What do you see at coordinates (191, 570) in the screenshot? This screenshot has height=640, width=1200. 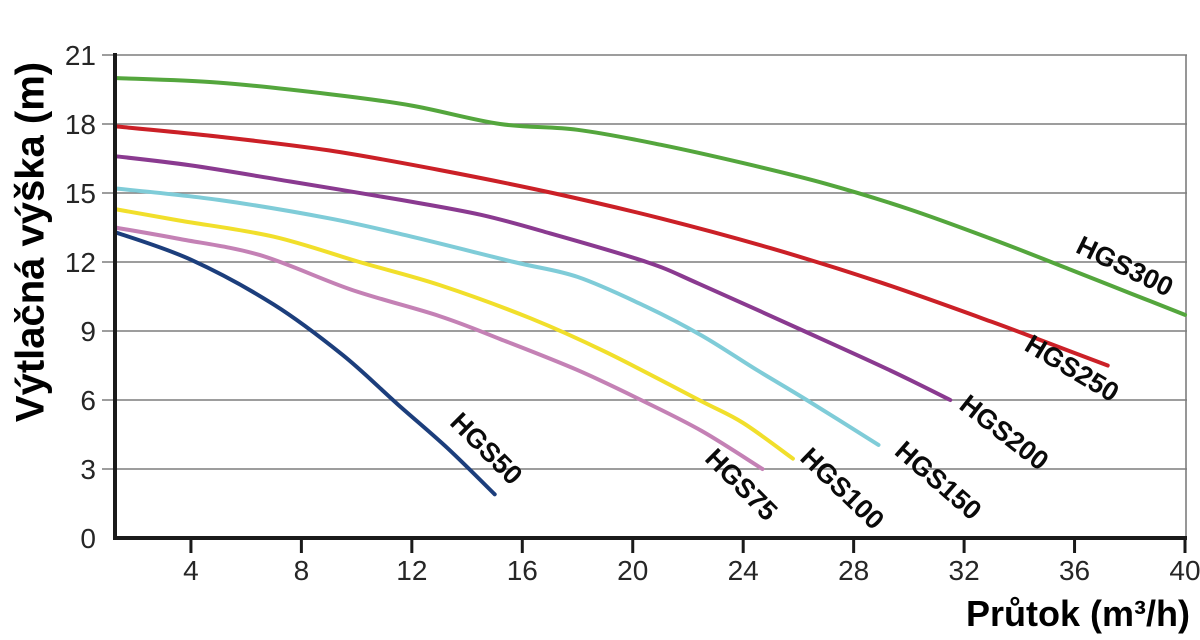 I see `x-tick-label-4: 4` at bounding box center [191, 570].